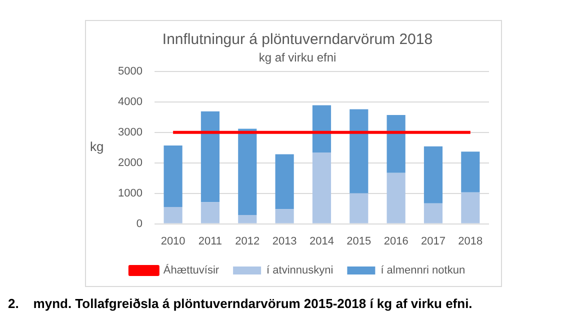  Describe the element at coordinates (173, 241) in the screenshot. I see `x-tick-label: 2010` at that location.